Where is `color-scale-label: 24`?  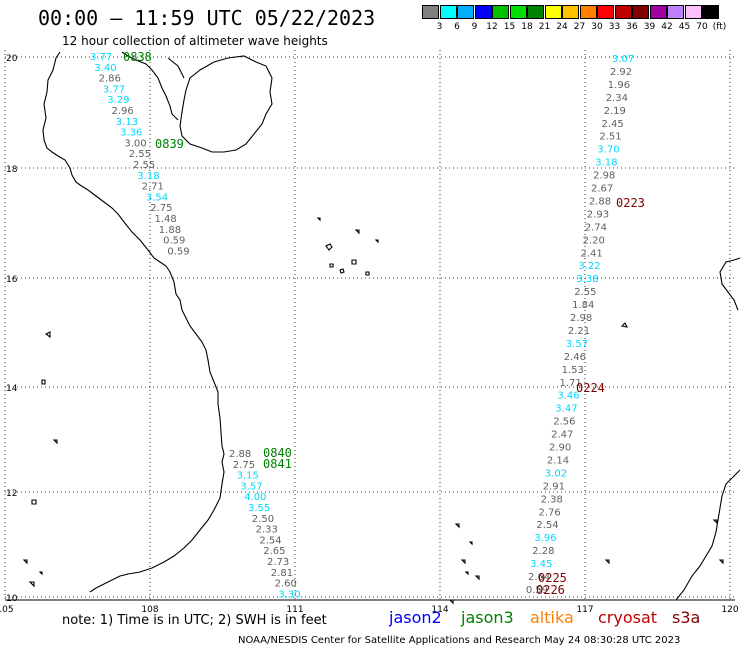 color-scale-label: 24 is located at coordinates (562, 27).